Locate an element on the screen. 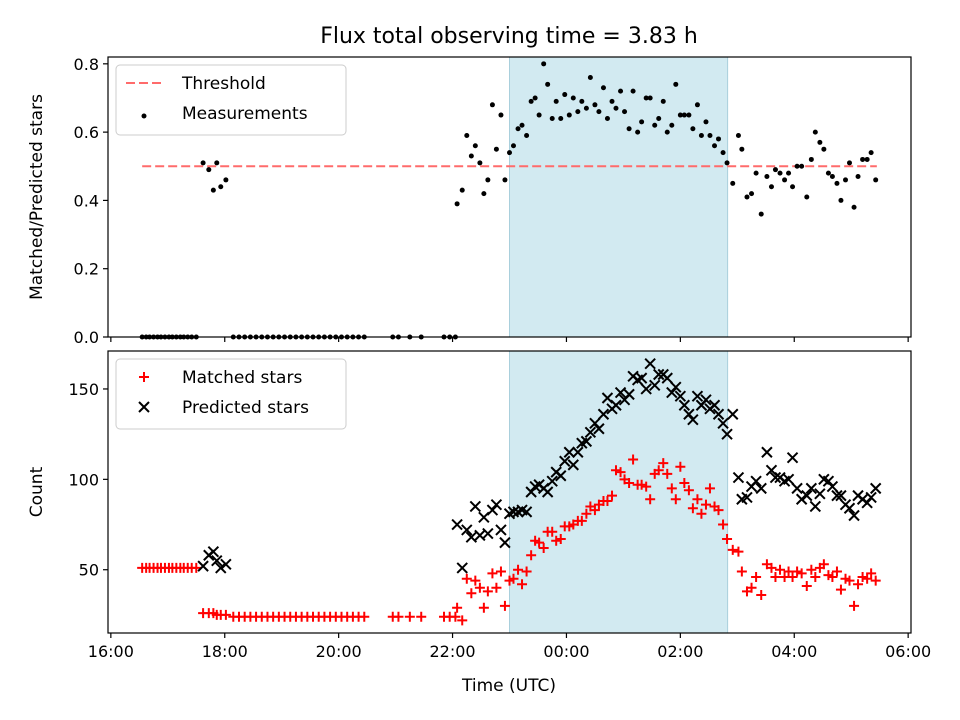 This screenshot has height=720, width=960. legend-label: Predicted stars is located at coordinates (245, 408).